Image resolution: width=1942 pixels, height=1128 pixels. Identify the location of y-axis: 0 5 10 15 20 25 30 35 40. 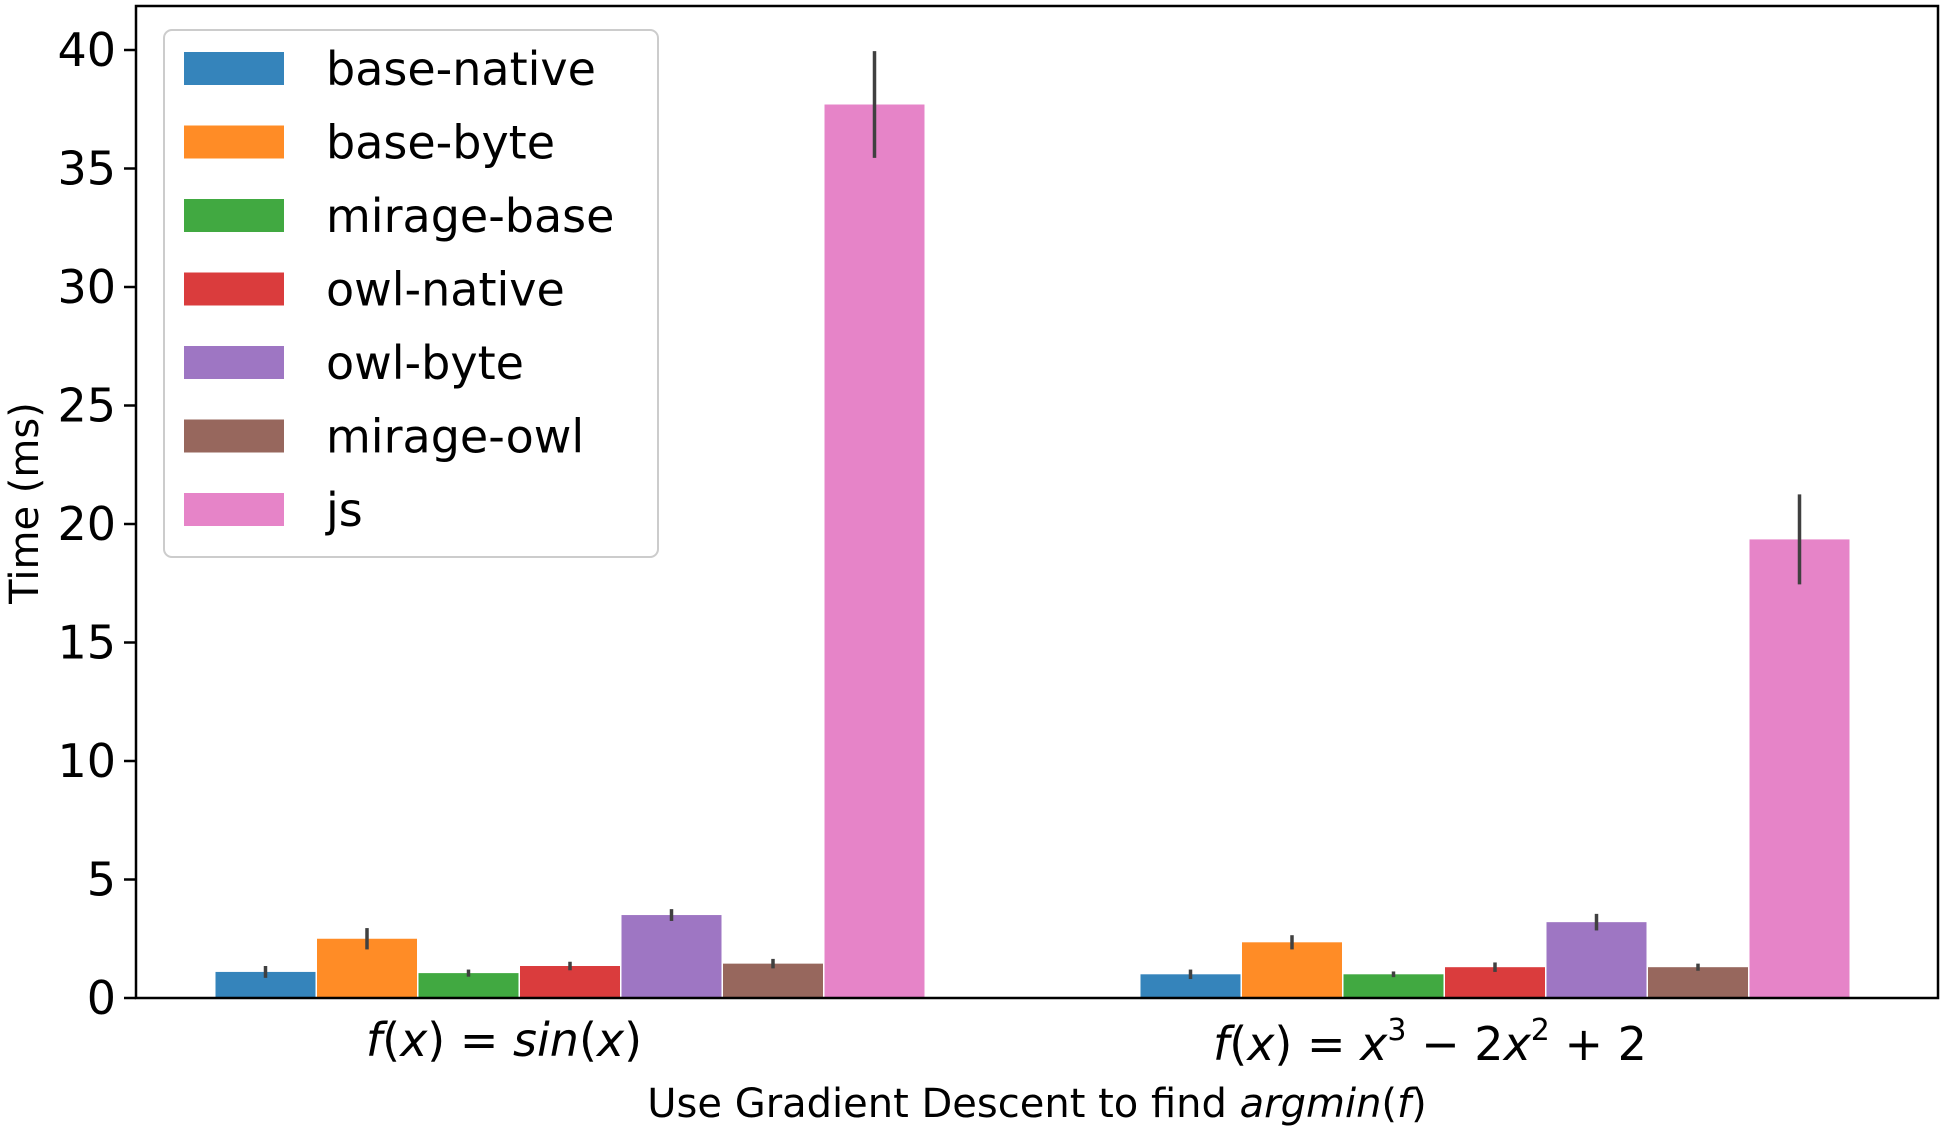
(96, 524).